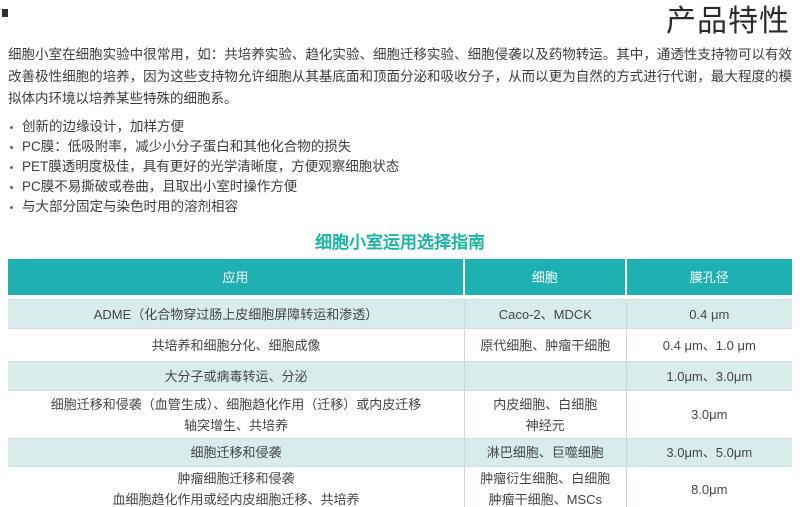 The image size is (800, 507). Describe the element at coordinates (160, 186) in the screenshot. I see `feature-bullet-text: PC膜不易撕破或卷曲，且取出小室时操作方便` at that location.